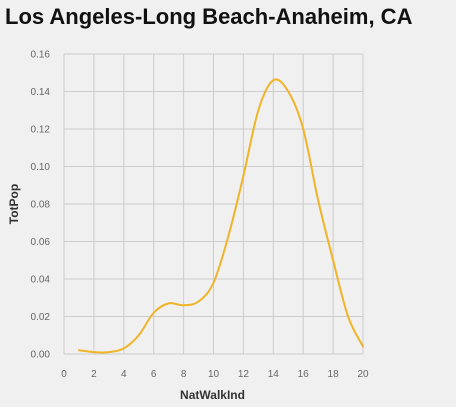 This screenshot has height=407, width=456. Describe the element at coordinates (154, 374) in the screenshot. I see `x-tick-label: 6` at that location.